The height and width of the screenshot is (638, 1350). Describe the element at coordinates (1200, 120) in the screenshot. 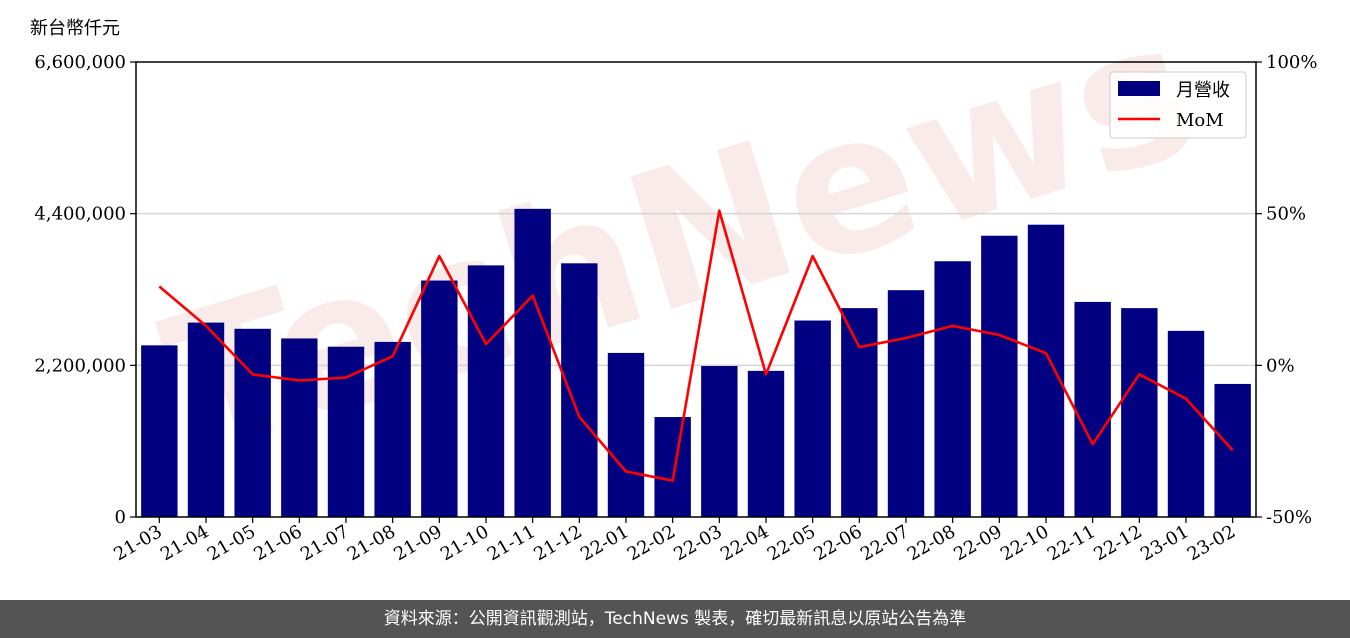

I see `legend-label-mom: MoM` at that location.